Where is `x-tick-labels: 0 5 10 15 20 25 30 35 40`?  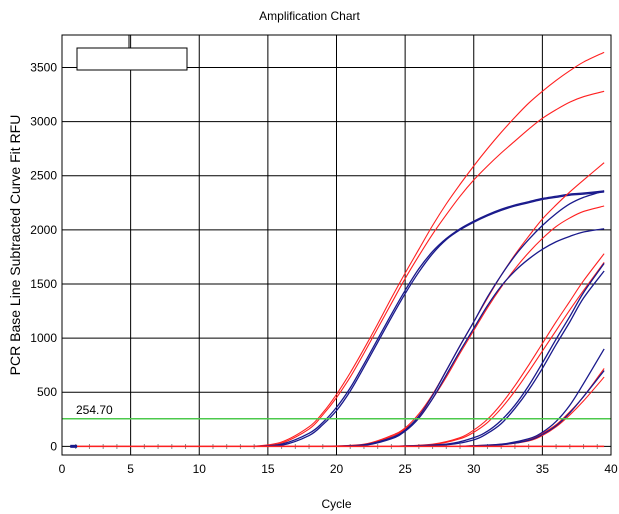
x-tick-labels: 0 5 10 15 20 25 30 35 40 is located at coordinates (338, 469).